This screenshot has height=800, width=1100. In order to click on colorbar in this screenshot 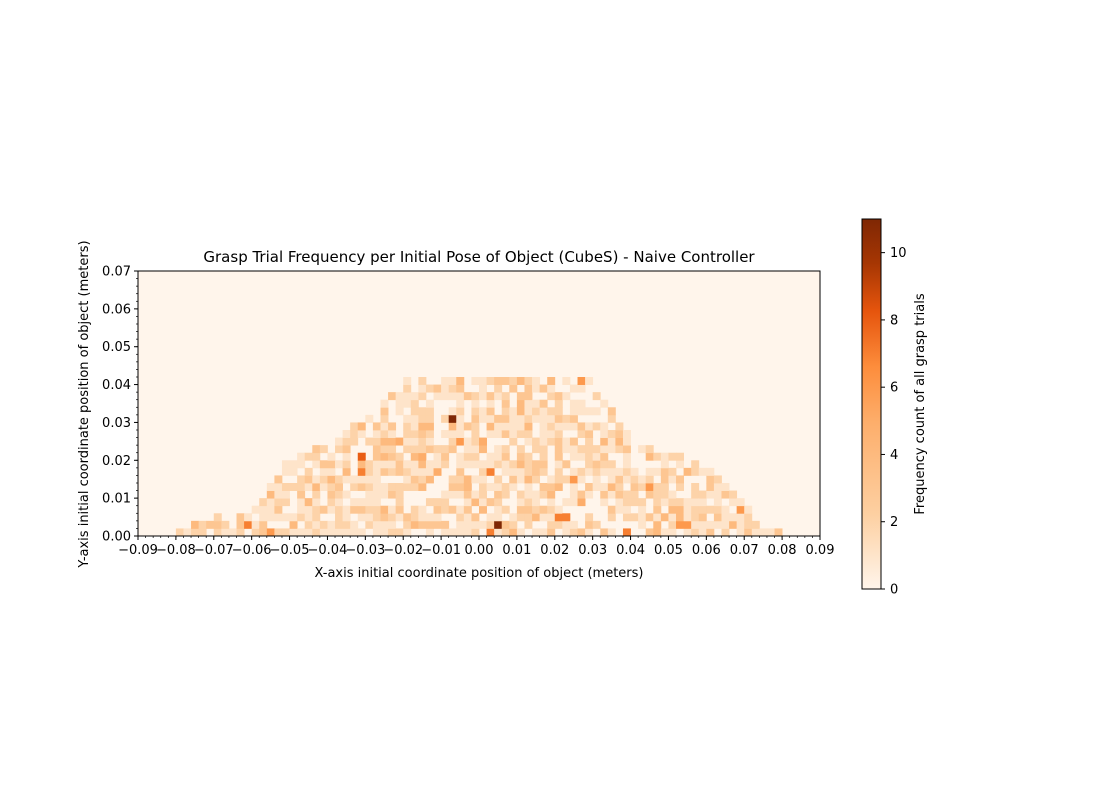, I will do `click(871, 404)`.